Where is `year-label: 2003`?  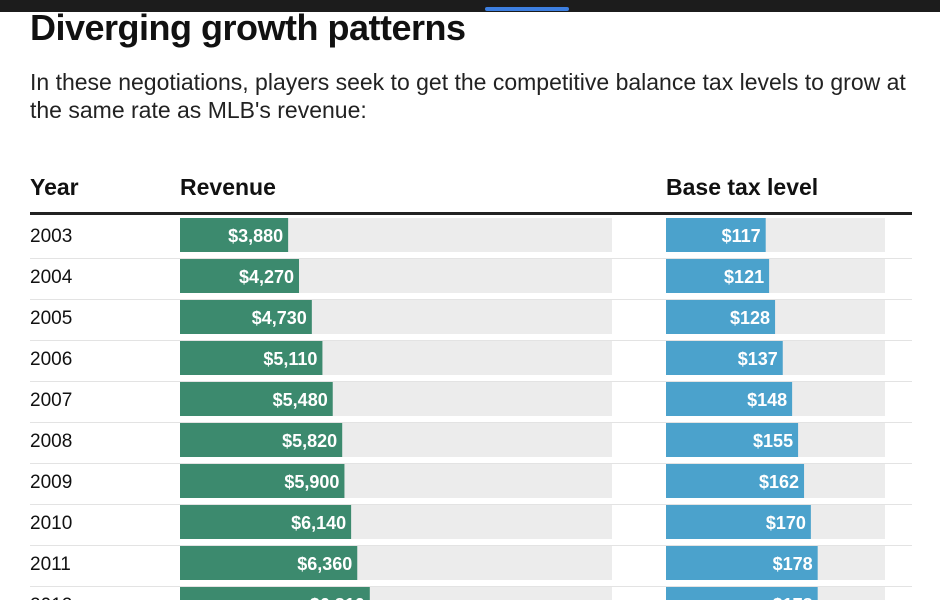 year-label: 2003 is located at coordinates (51, 236).